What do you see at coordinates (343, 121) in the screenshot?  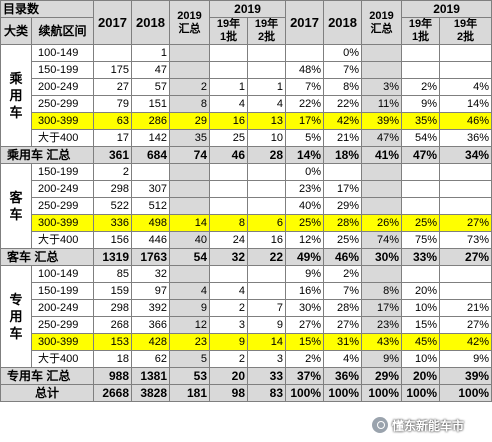 I see `percent-cell: 42%` at bounding box center [343, 121].